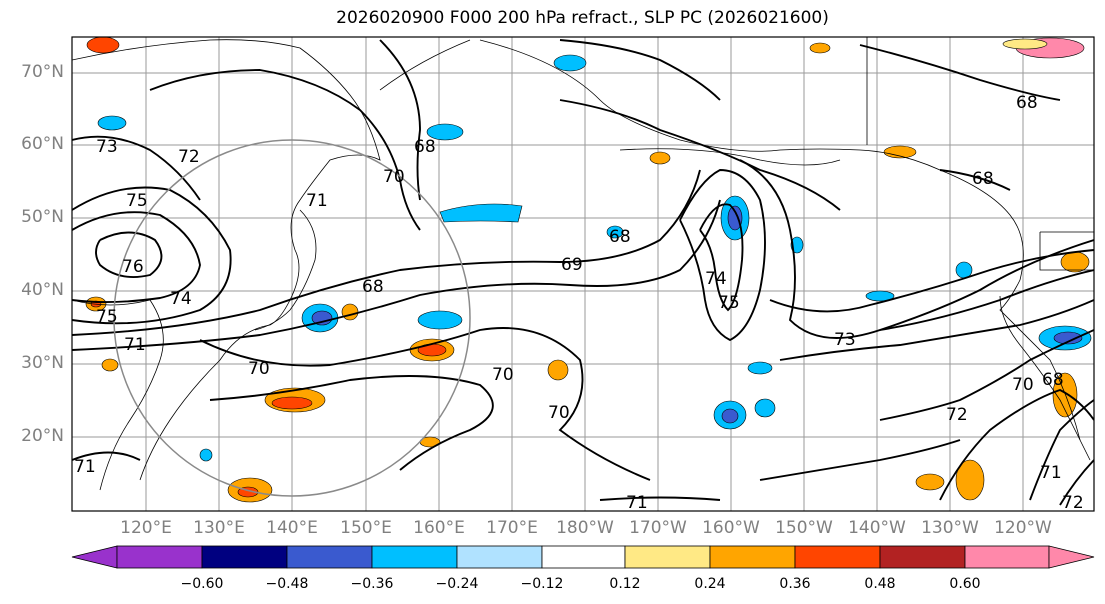 This screenshot has height=604, width=1105. I want to click on colorbar-tick-label: 0.60, so click(965, 584).